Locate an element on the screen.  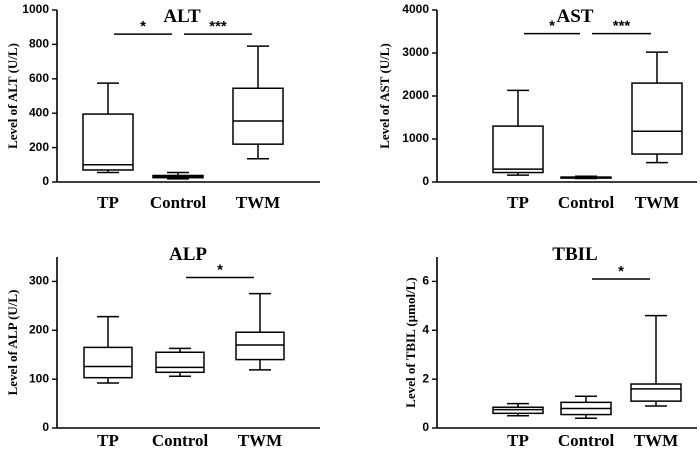
chart-title: ALT is located at coordinates (182, 16).